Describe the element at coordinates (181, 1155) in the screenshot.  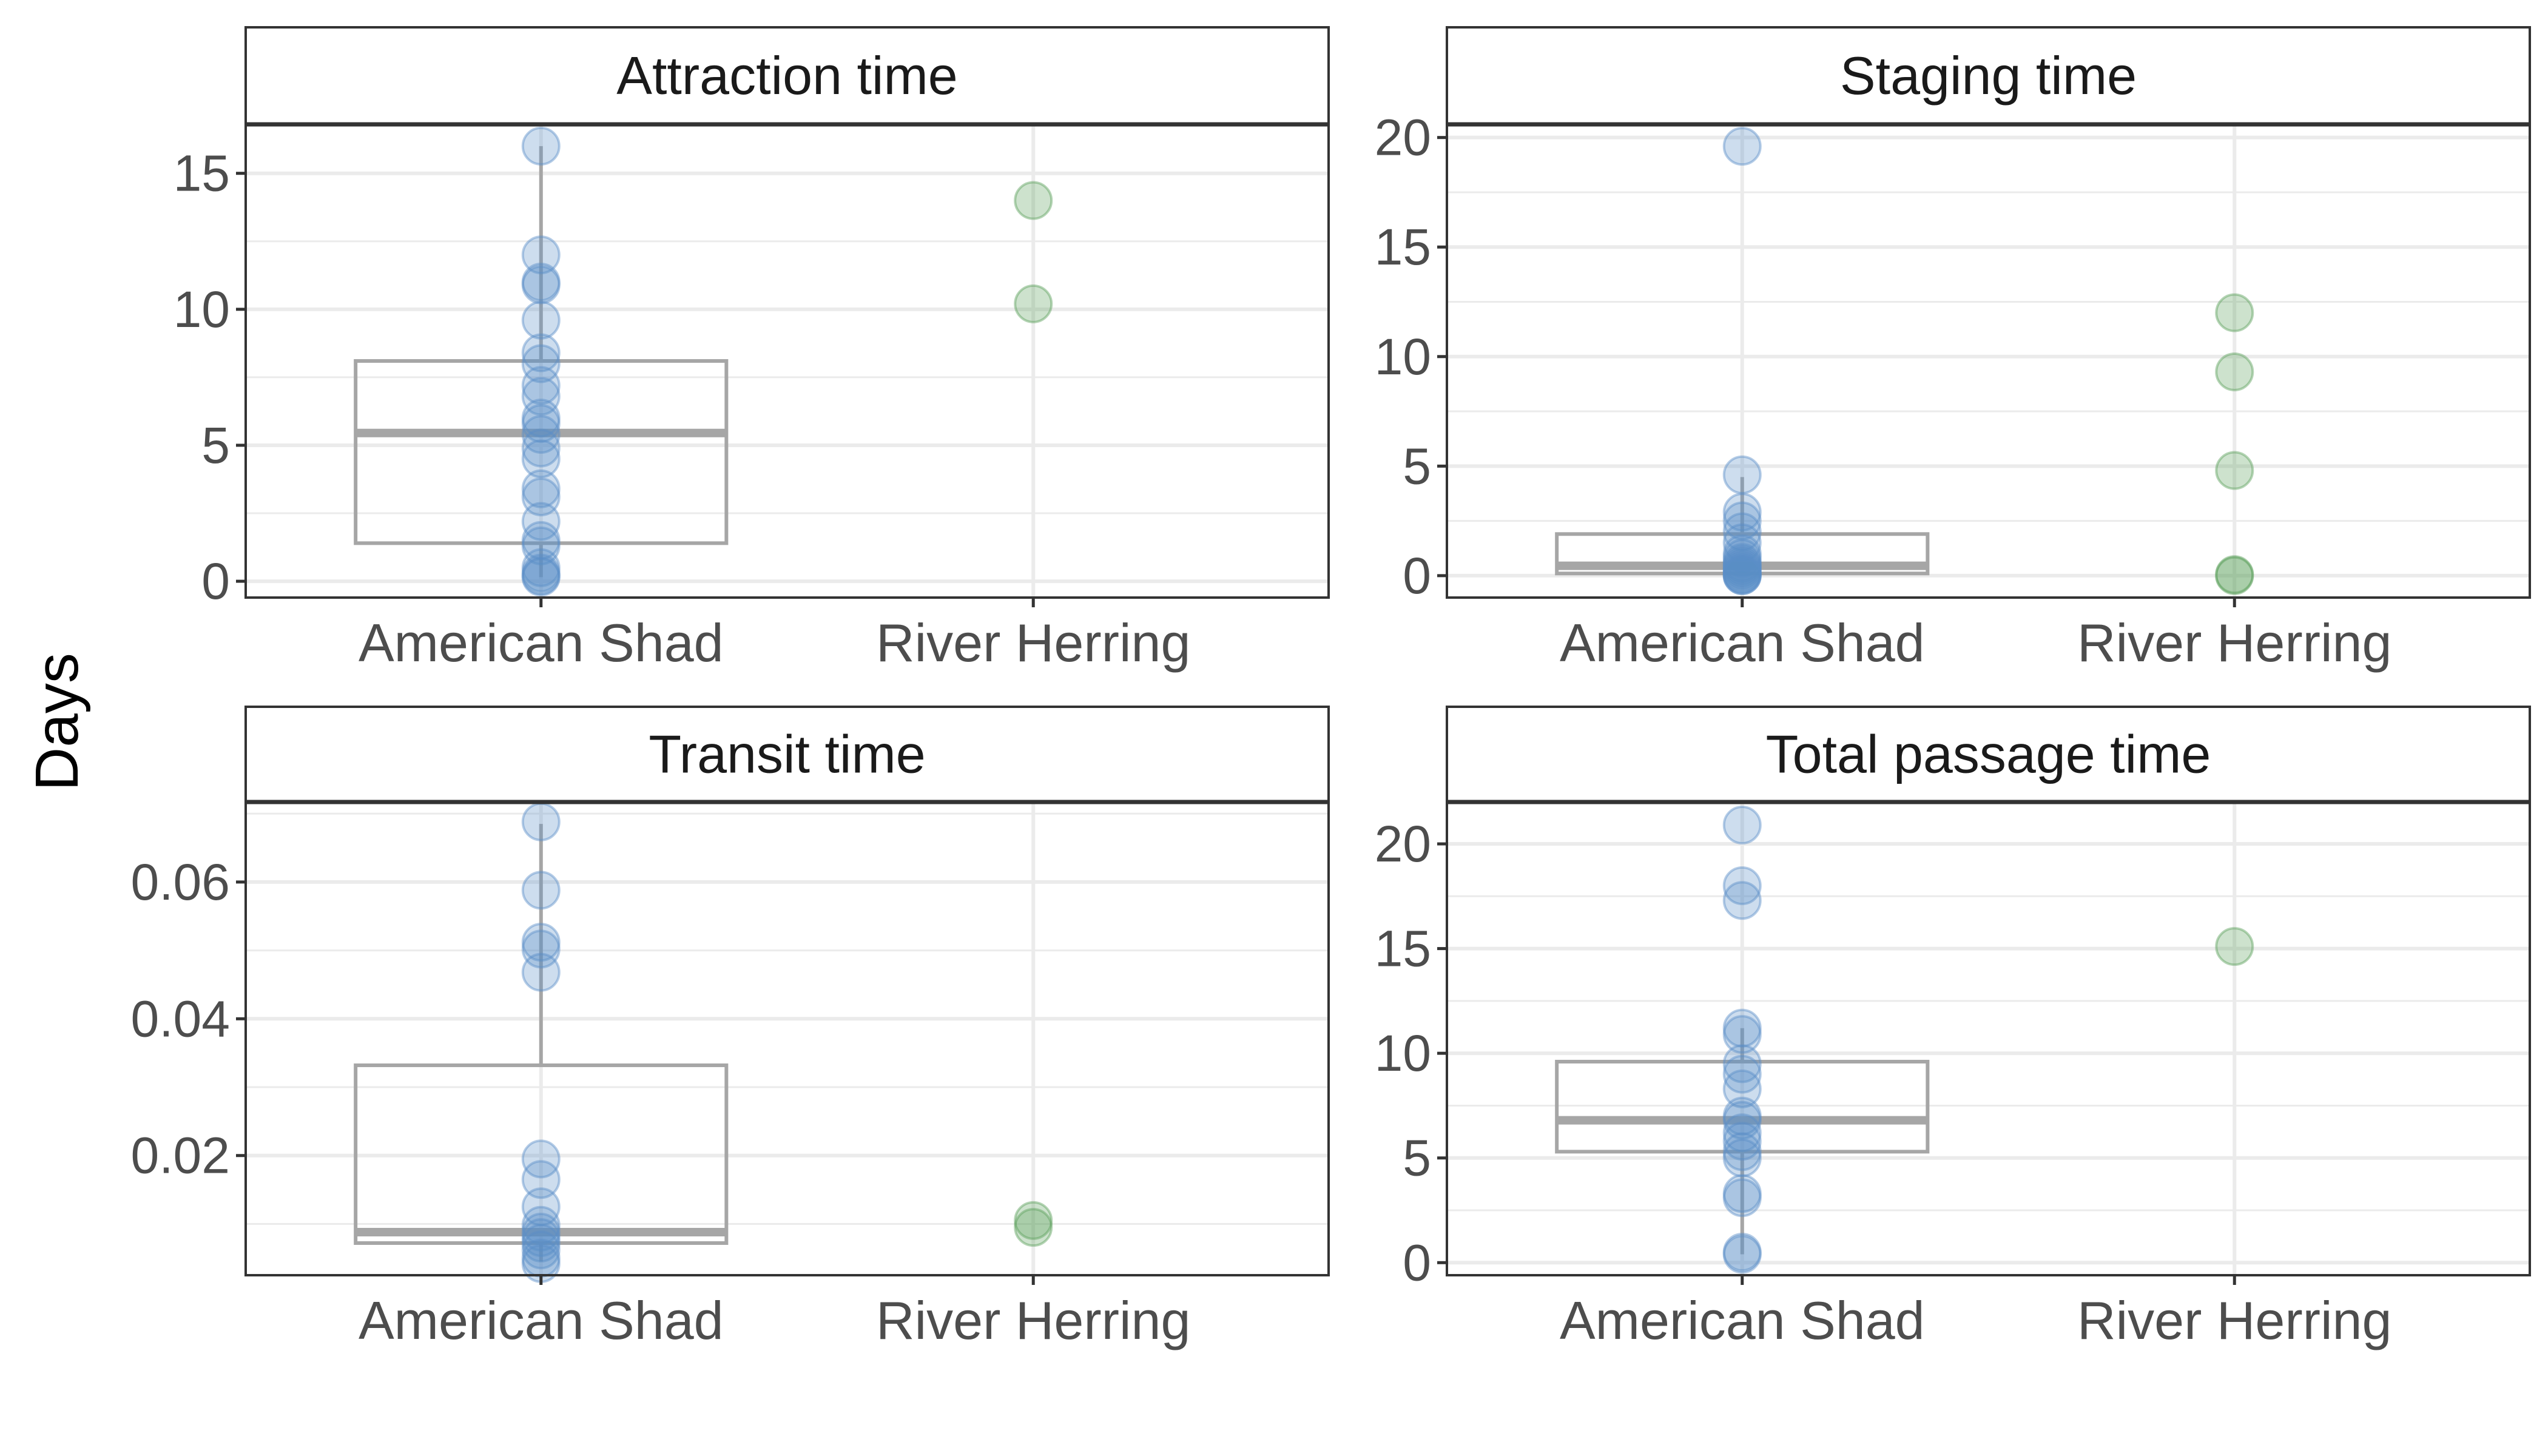
I see `y-tick-label: 0.02` at that location.